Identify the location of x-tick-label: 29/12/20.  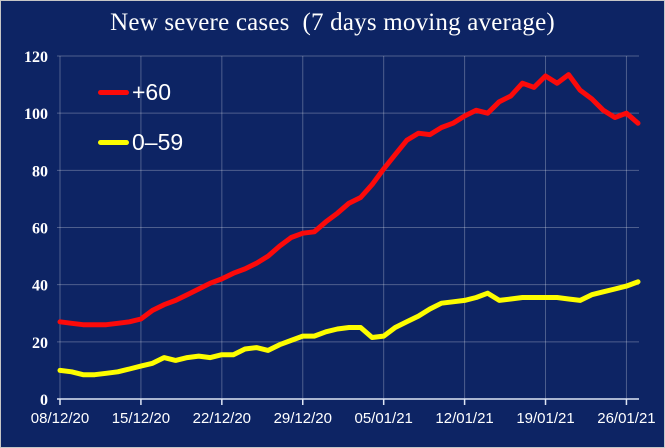
(303, 418).